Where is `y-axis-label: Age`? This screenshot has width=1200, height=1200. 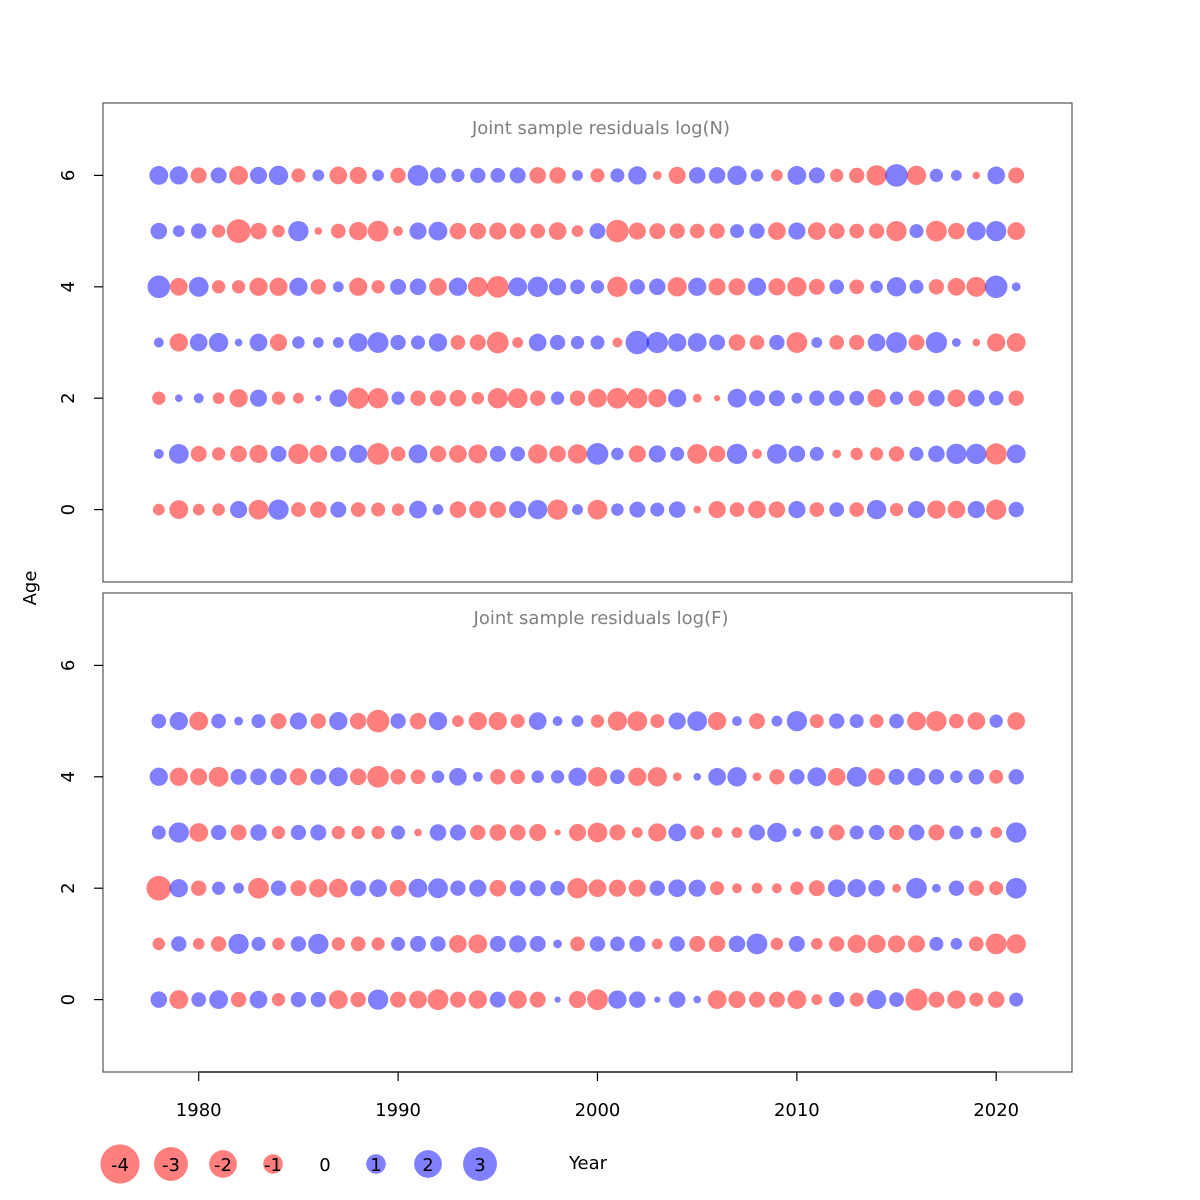
y-axis-label: Age is located at coordinates (30, 588).